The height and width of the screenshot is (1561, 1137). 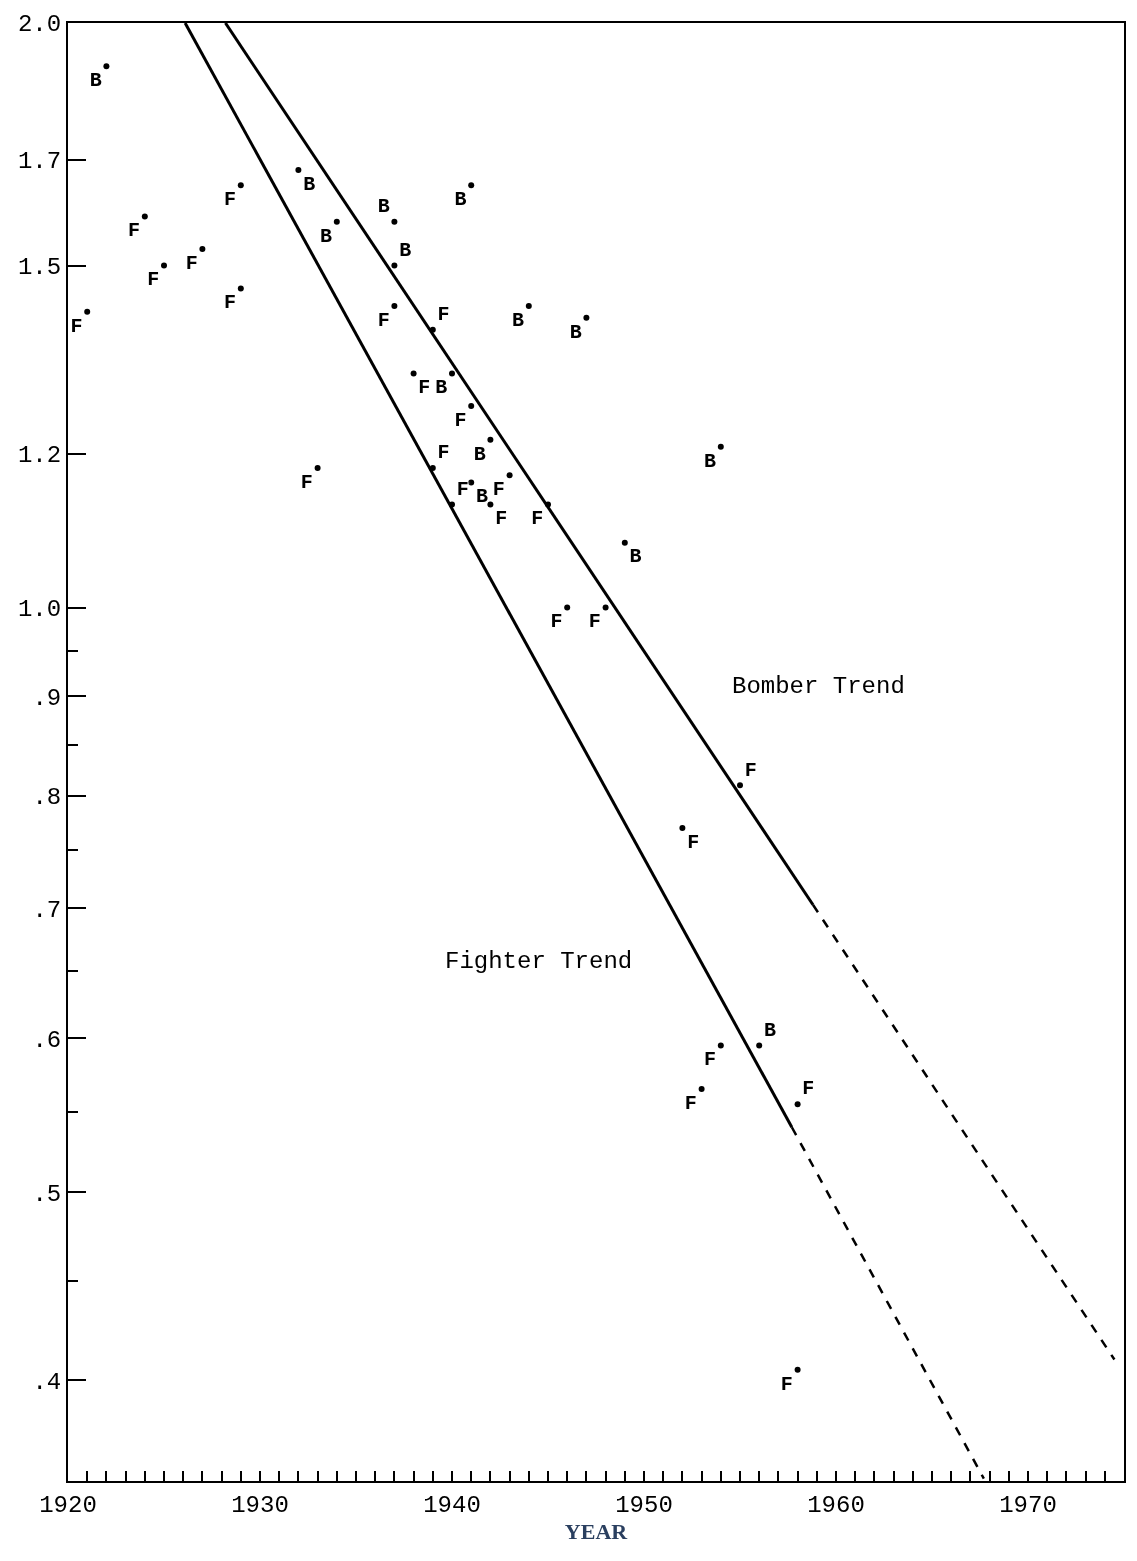 I want to click on y-tick-label: 1.7, so click(x=39, y=162).